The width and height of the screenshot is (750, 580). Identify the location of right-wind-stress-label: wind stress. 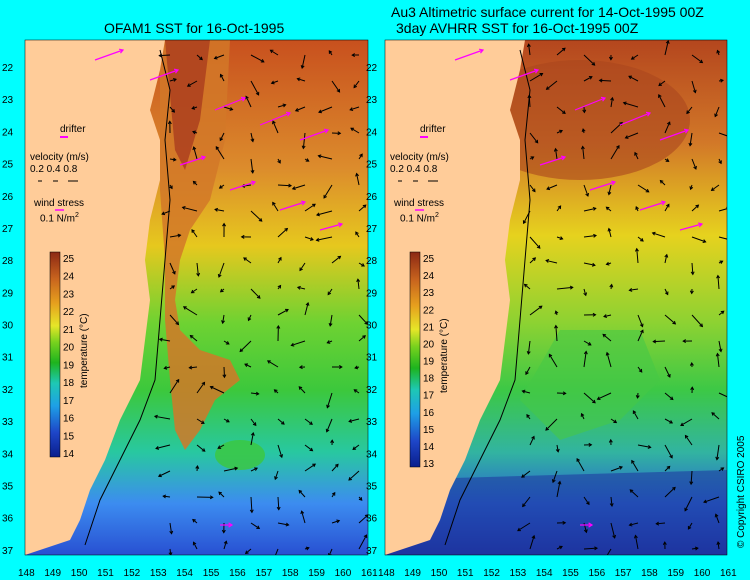
(419, 203).